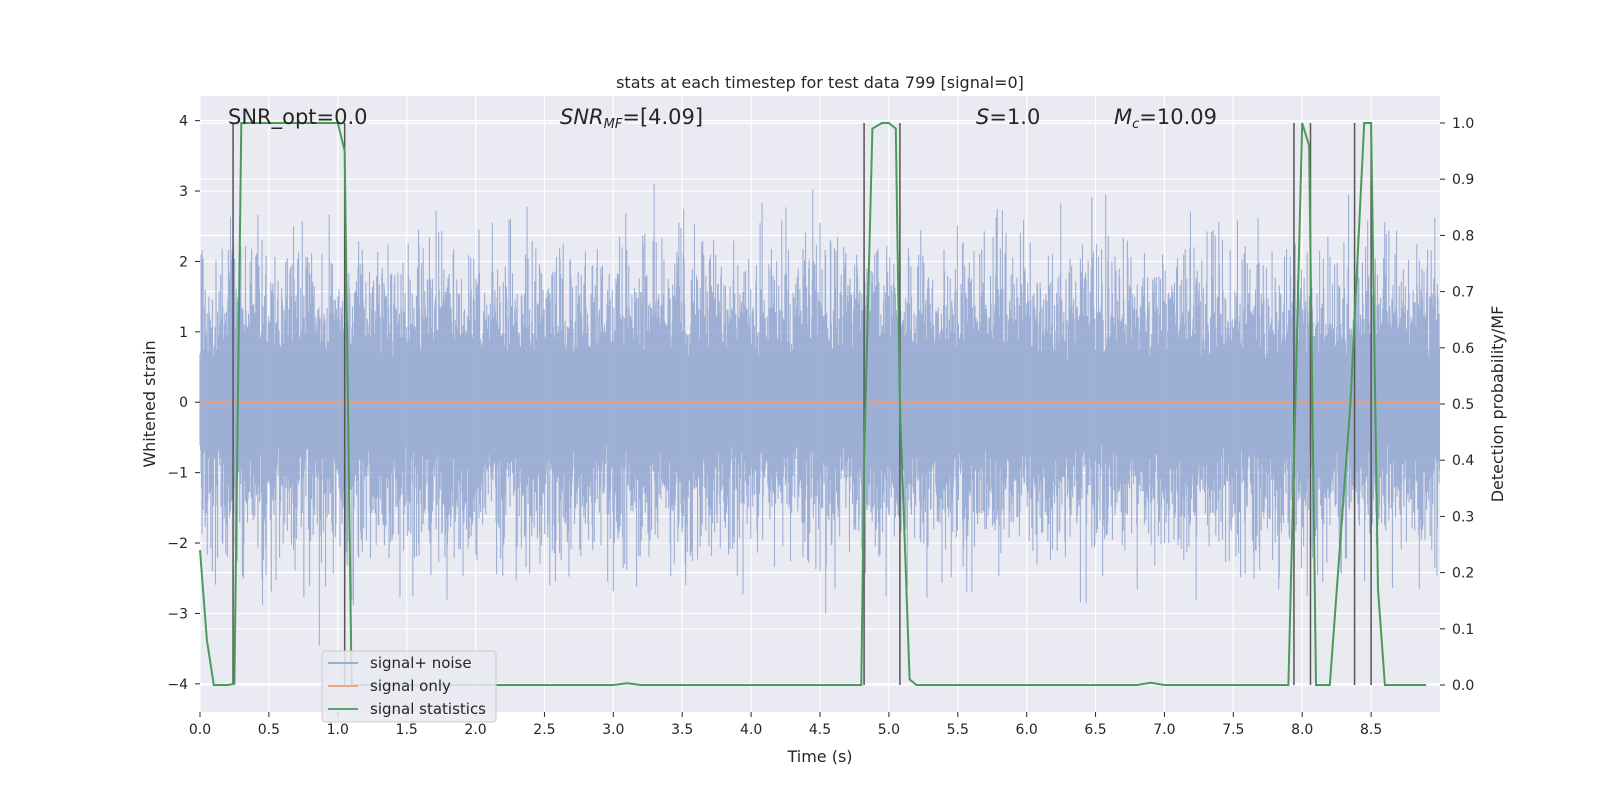 The height and width of the screenshot is (800, 1600). I want to click on y-tick-label: 0, so click(183, 403).